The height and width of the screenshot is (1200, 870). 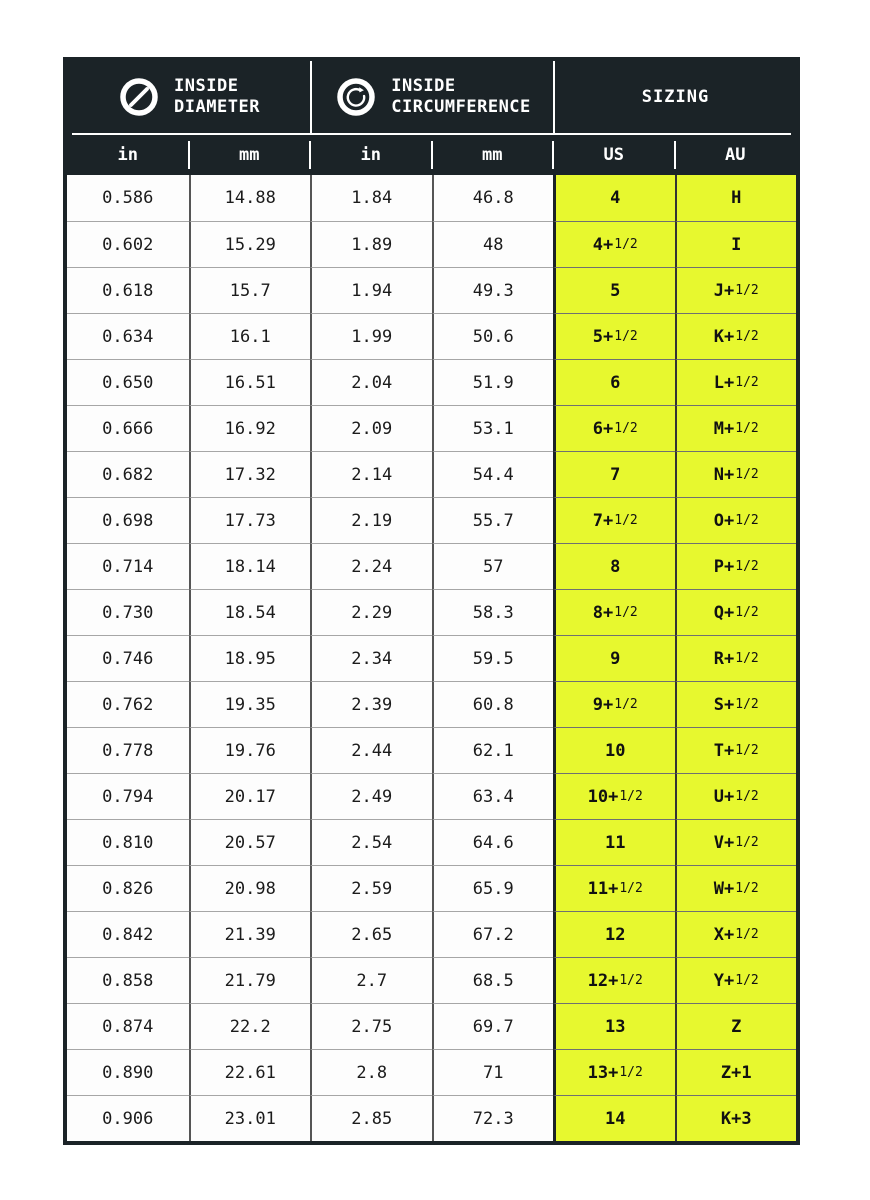 I want to click on column-header-au-size: AU, so click(x=735, y=155).